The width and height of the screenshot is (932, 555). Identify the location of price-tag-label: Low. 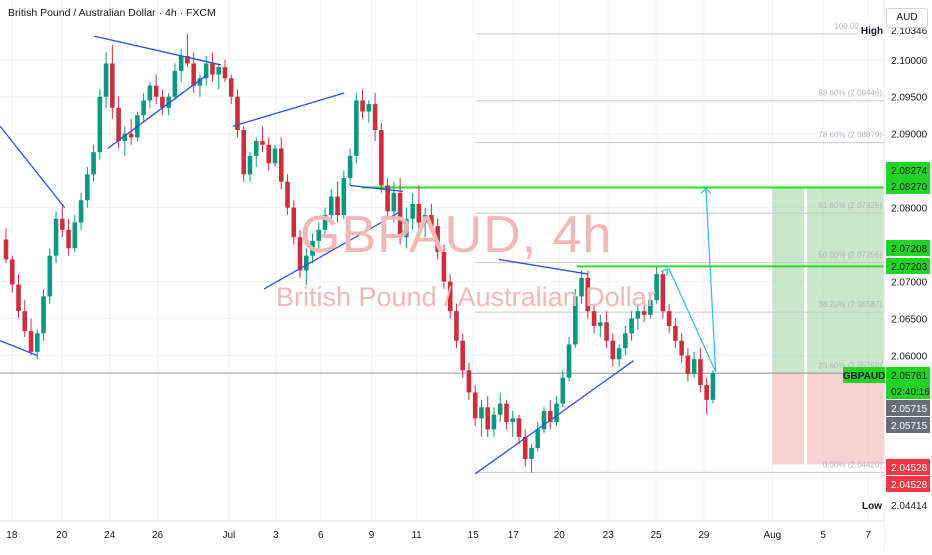
(872, 506).